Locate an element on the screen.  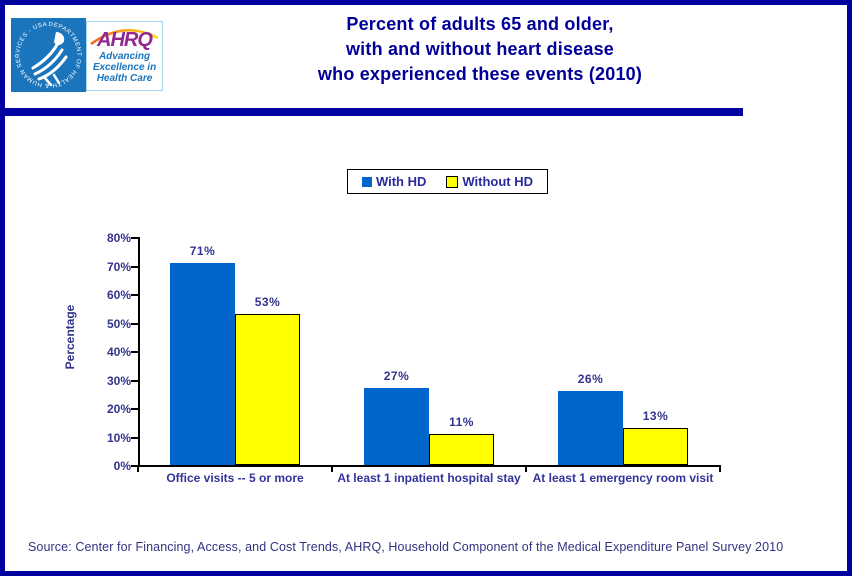
y-tick-label: 0% is located at coordinates (122, 466).